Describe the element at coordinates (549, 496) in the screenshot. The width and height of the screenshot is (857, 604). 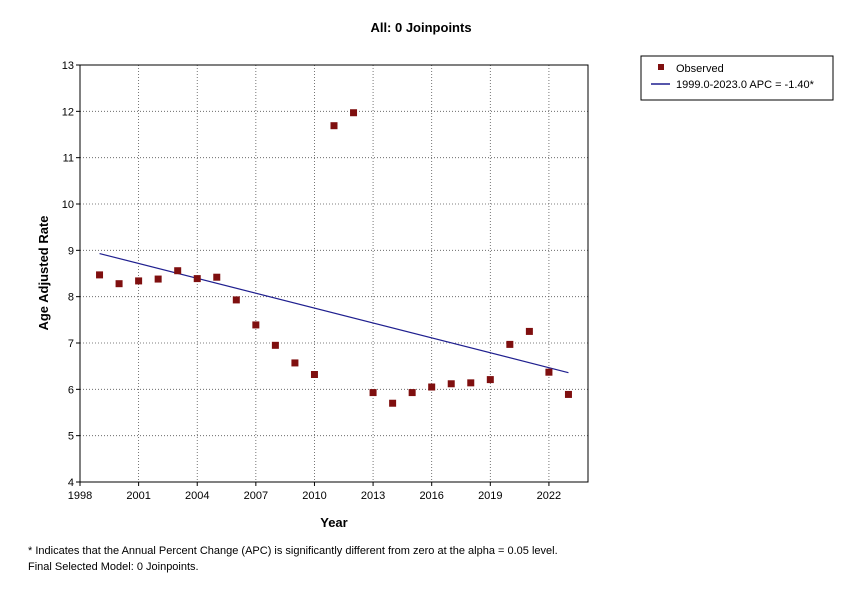
I see `x-tick-label: 2022` at that location.